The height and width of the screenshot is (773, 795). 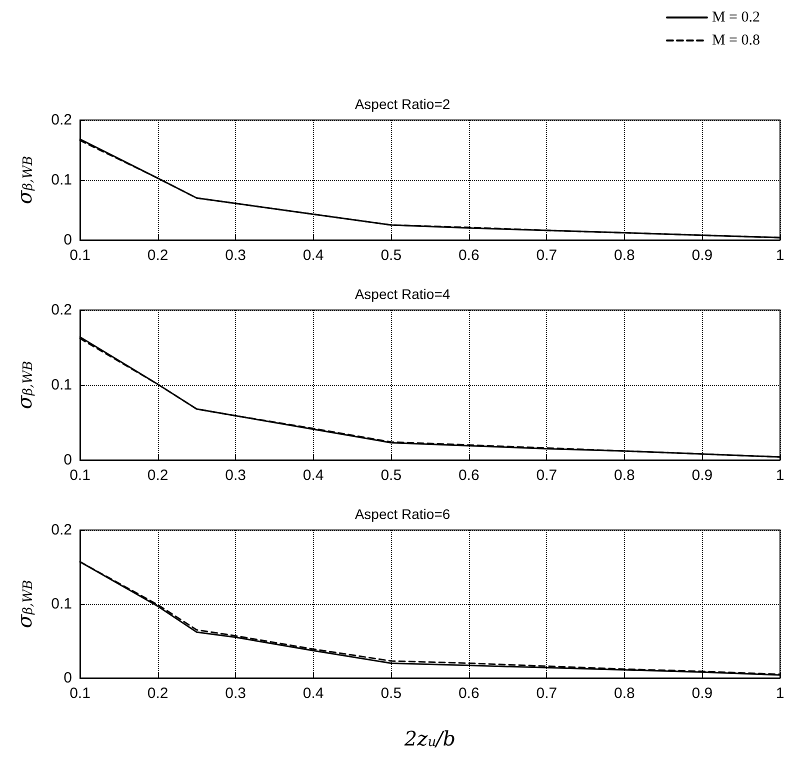 What do you see at coordinates (402, 104) in the screenshot?
I see `chart-title: Aspect Ratio=2` at bounding box center [402, 104].